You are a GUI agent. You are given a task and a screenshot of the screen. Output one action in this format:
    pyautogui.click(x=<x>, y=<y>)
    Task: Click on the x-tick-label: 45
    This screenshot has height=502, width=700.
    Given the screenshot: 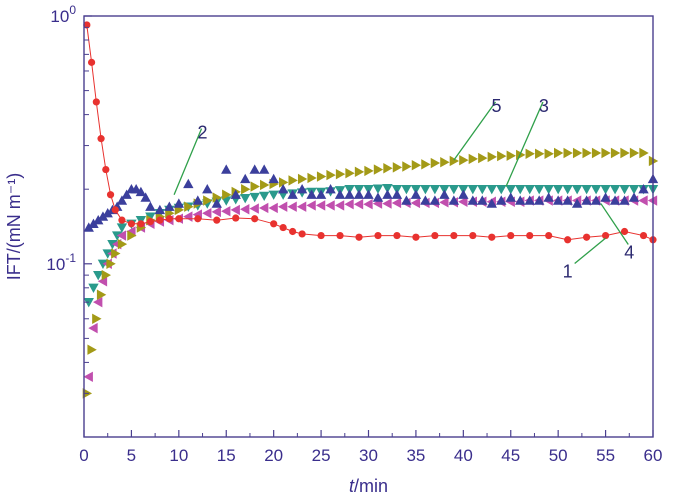 What is the action you would take?
    pyautogui.click(x=510, y=455)
    